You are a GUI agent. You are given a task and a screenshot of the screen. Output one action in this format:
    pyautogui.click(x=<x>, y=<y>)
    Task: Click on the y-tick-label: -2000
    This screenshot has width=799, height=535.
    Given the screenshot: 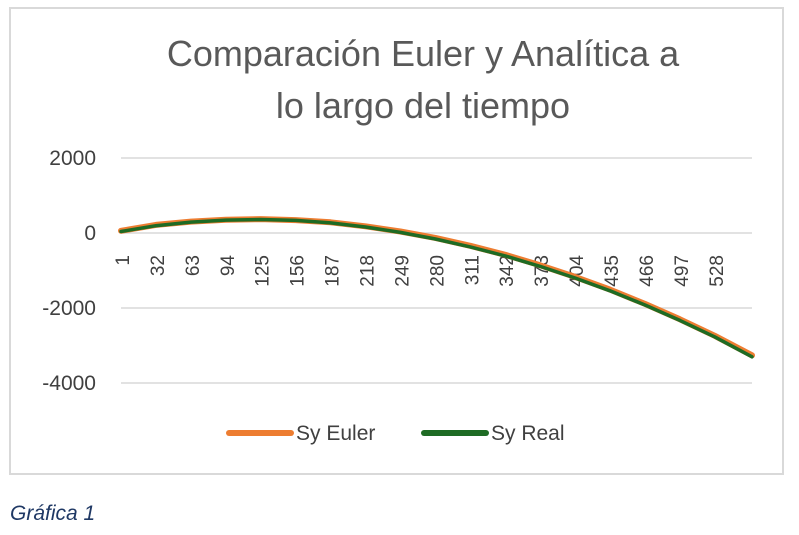 What is the action you would take?
    pyautogui.click(x=69, y=308)
    